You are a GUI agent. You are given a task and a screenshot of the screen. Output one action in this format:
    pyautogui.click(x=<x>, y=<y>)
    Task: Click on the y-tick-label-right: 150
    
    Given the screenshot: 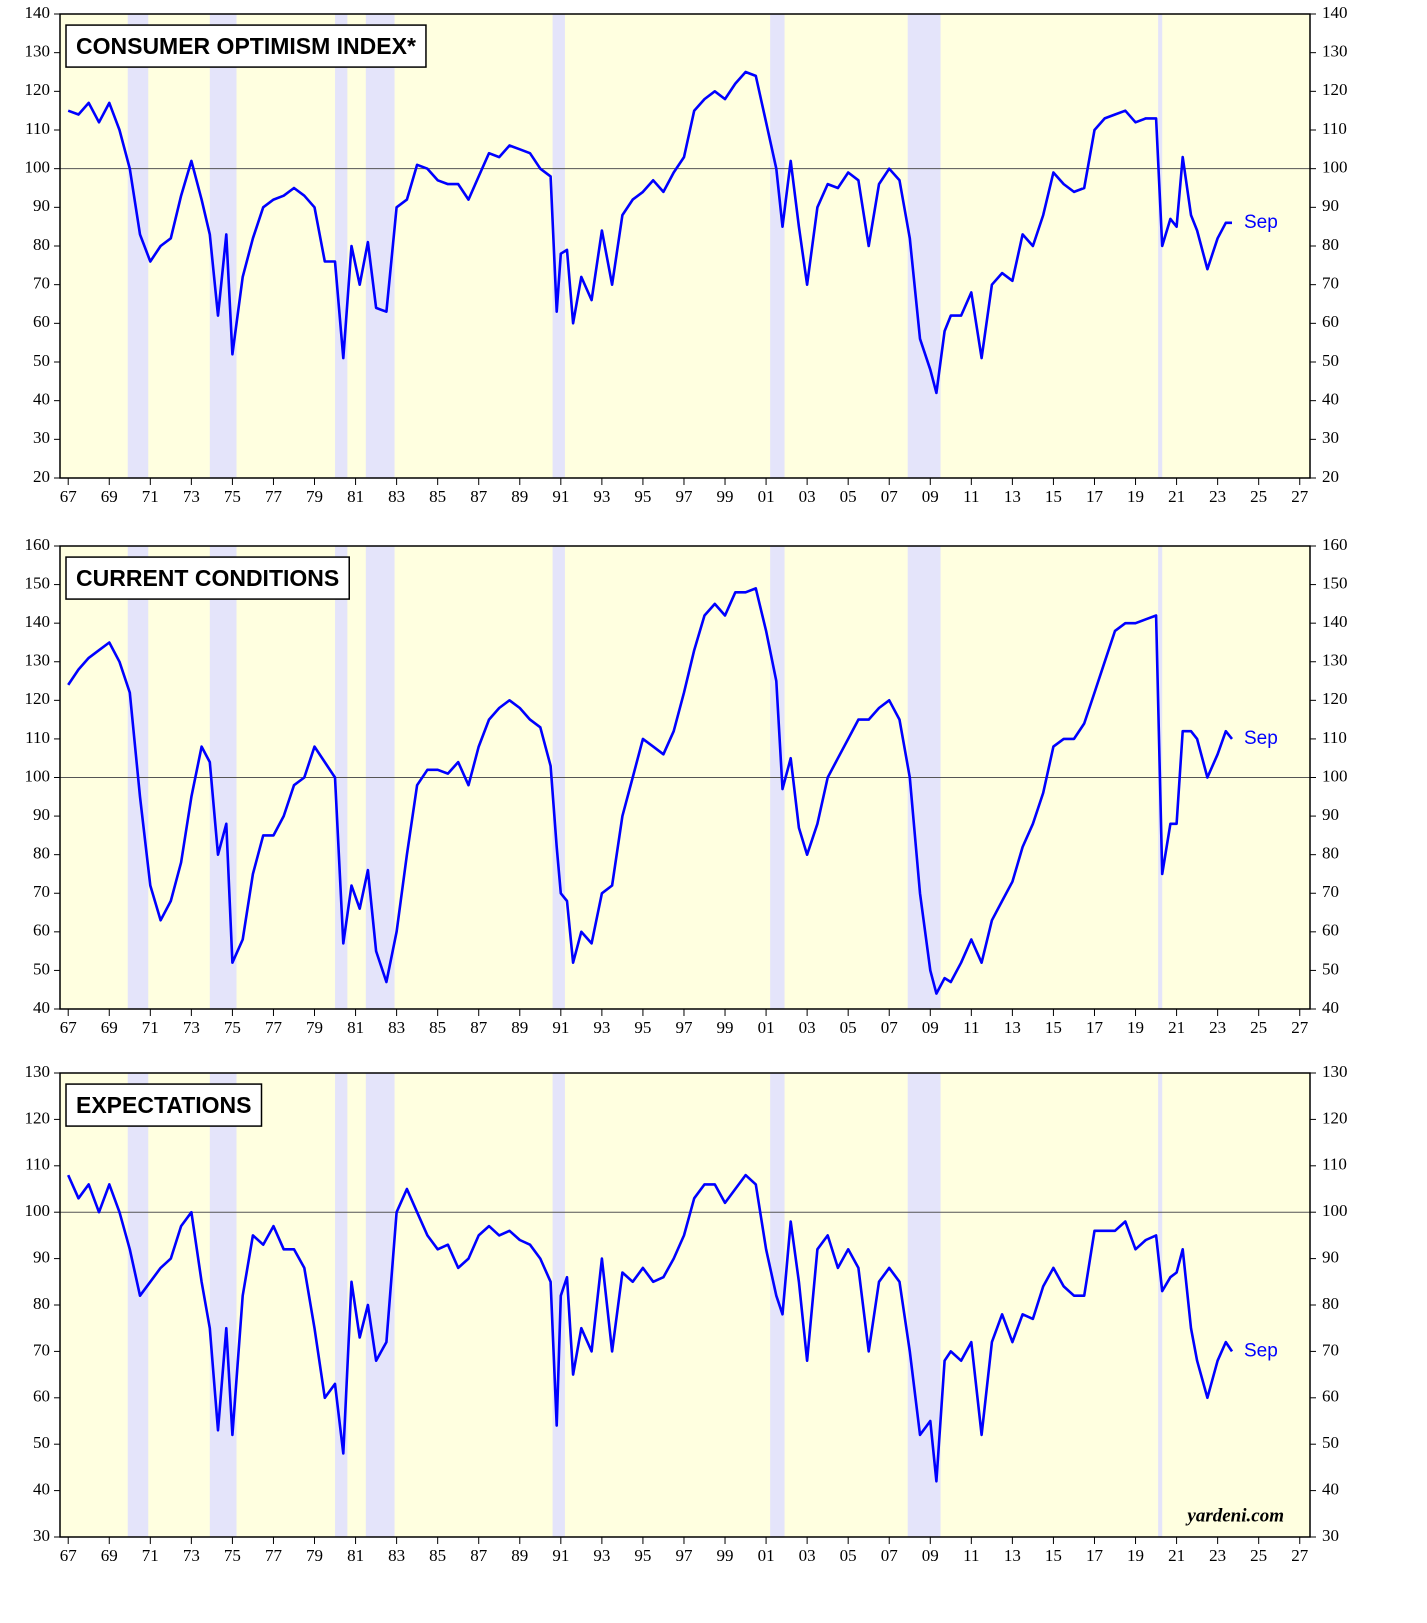 What is the action you would take?
    pyautogui.click(x=1335, y=582)
    